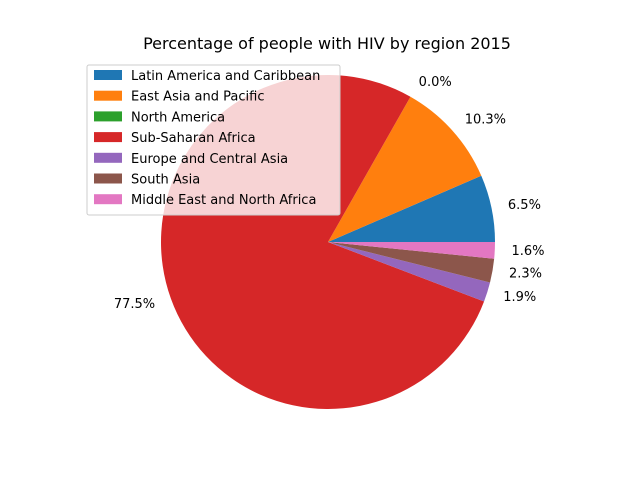  Describe the element at coordinates (525, 274) in the screenshot. I see `pct-label-south-asia: 2.3%` at that location.